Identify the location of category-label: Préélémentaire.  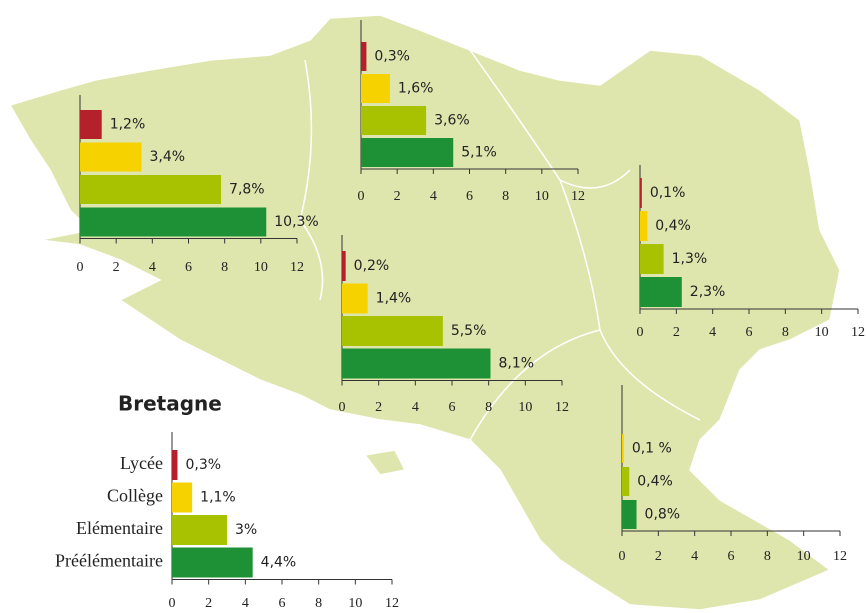
(109, 561).